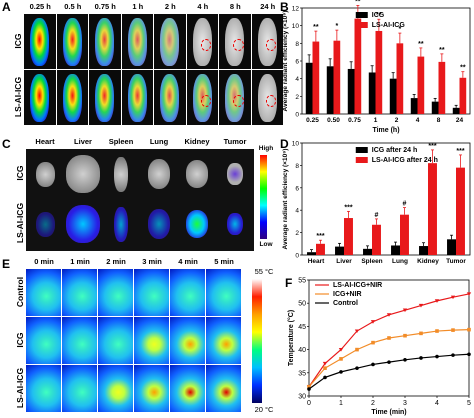 This screenshot has height=418, width=474. Describe the element at coordinates (296, 26) in the screenshot. I see `y-tick-label: 10` at that location.